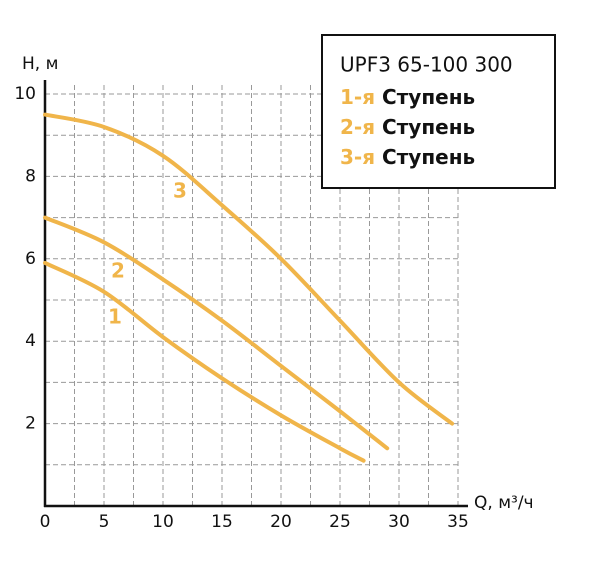 This screenshot has width=602, height=564. Describe the element at coordinates (281, 522) in the screenshot. I see `x-tick-label: 20` at that location.